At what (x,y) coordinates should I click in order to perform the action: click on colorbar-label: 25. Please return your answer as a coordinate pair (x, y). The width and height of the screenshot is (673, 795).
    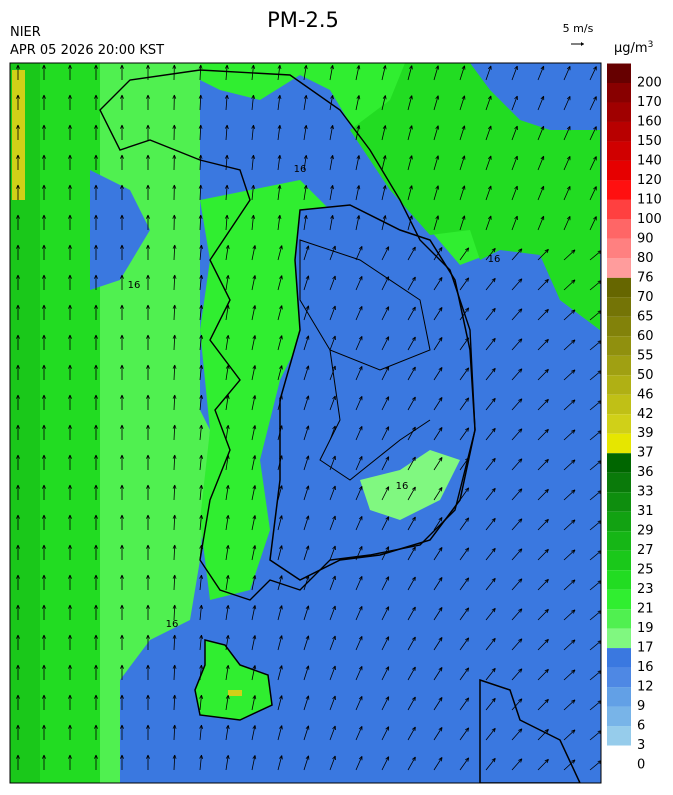
    Looking at the image, I should click on (645, 570).